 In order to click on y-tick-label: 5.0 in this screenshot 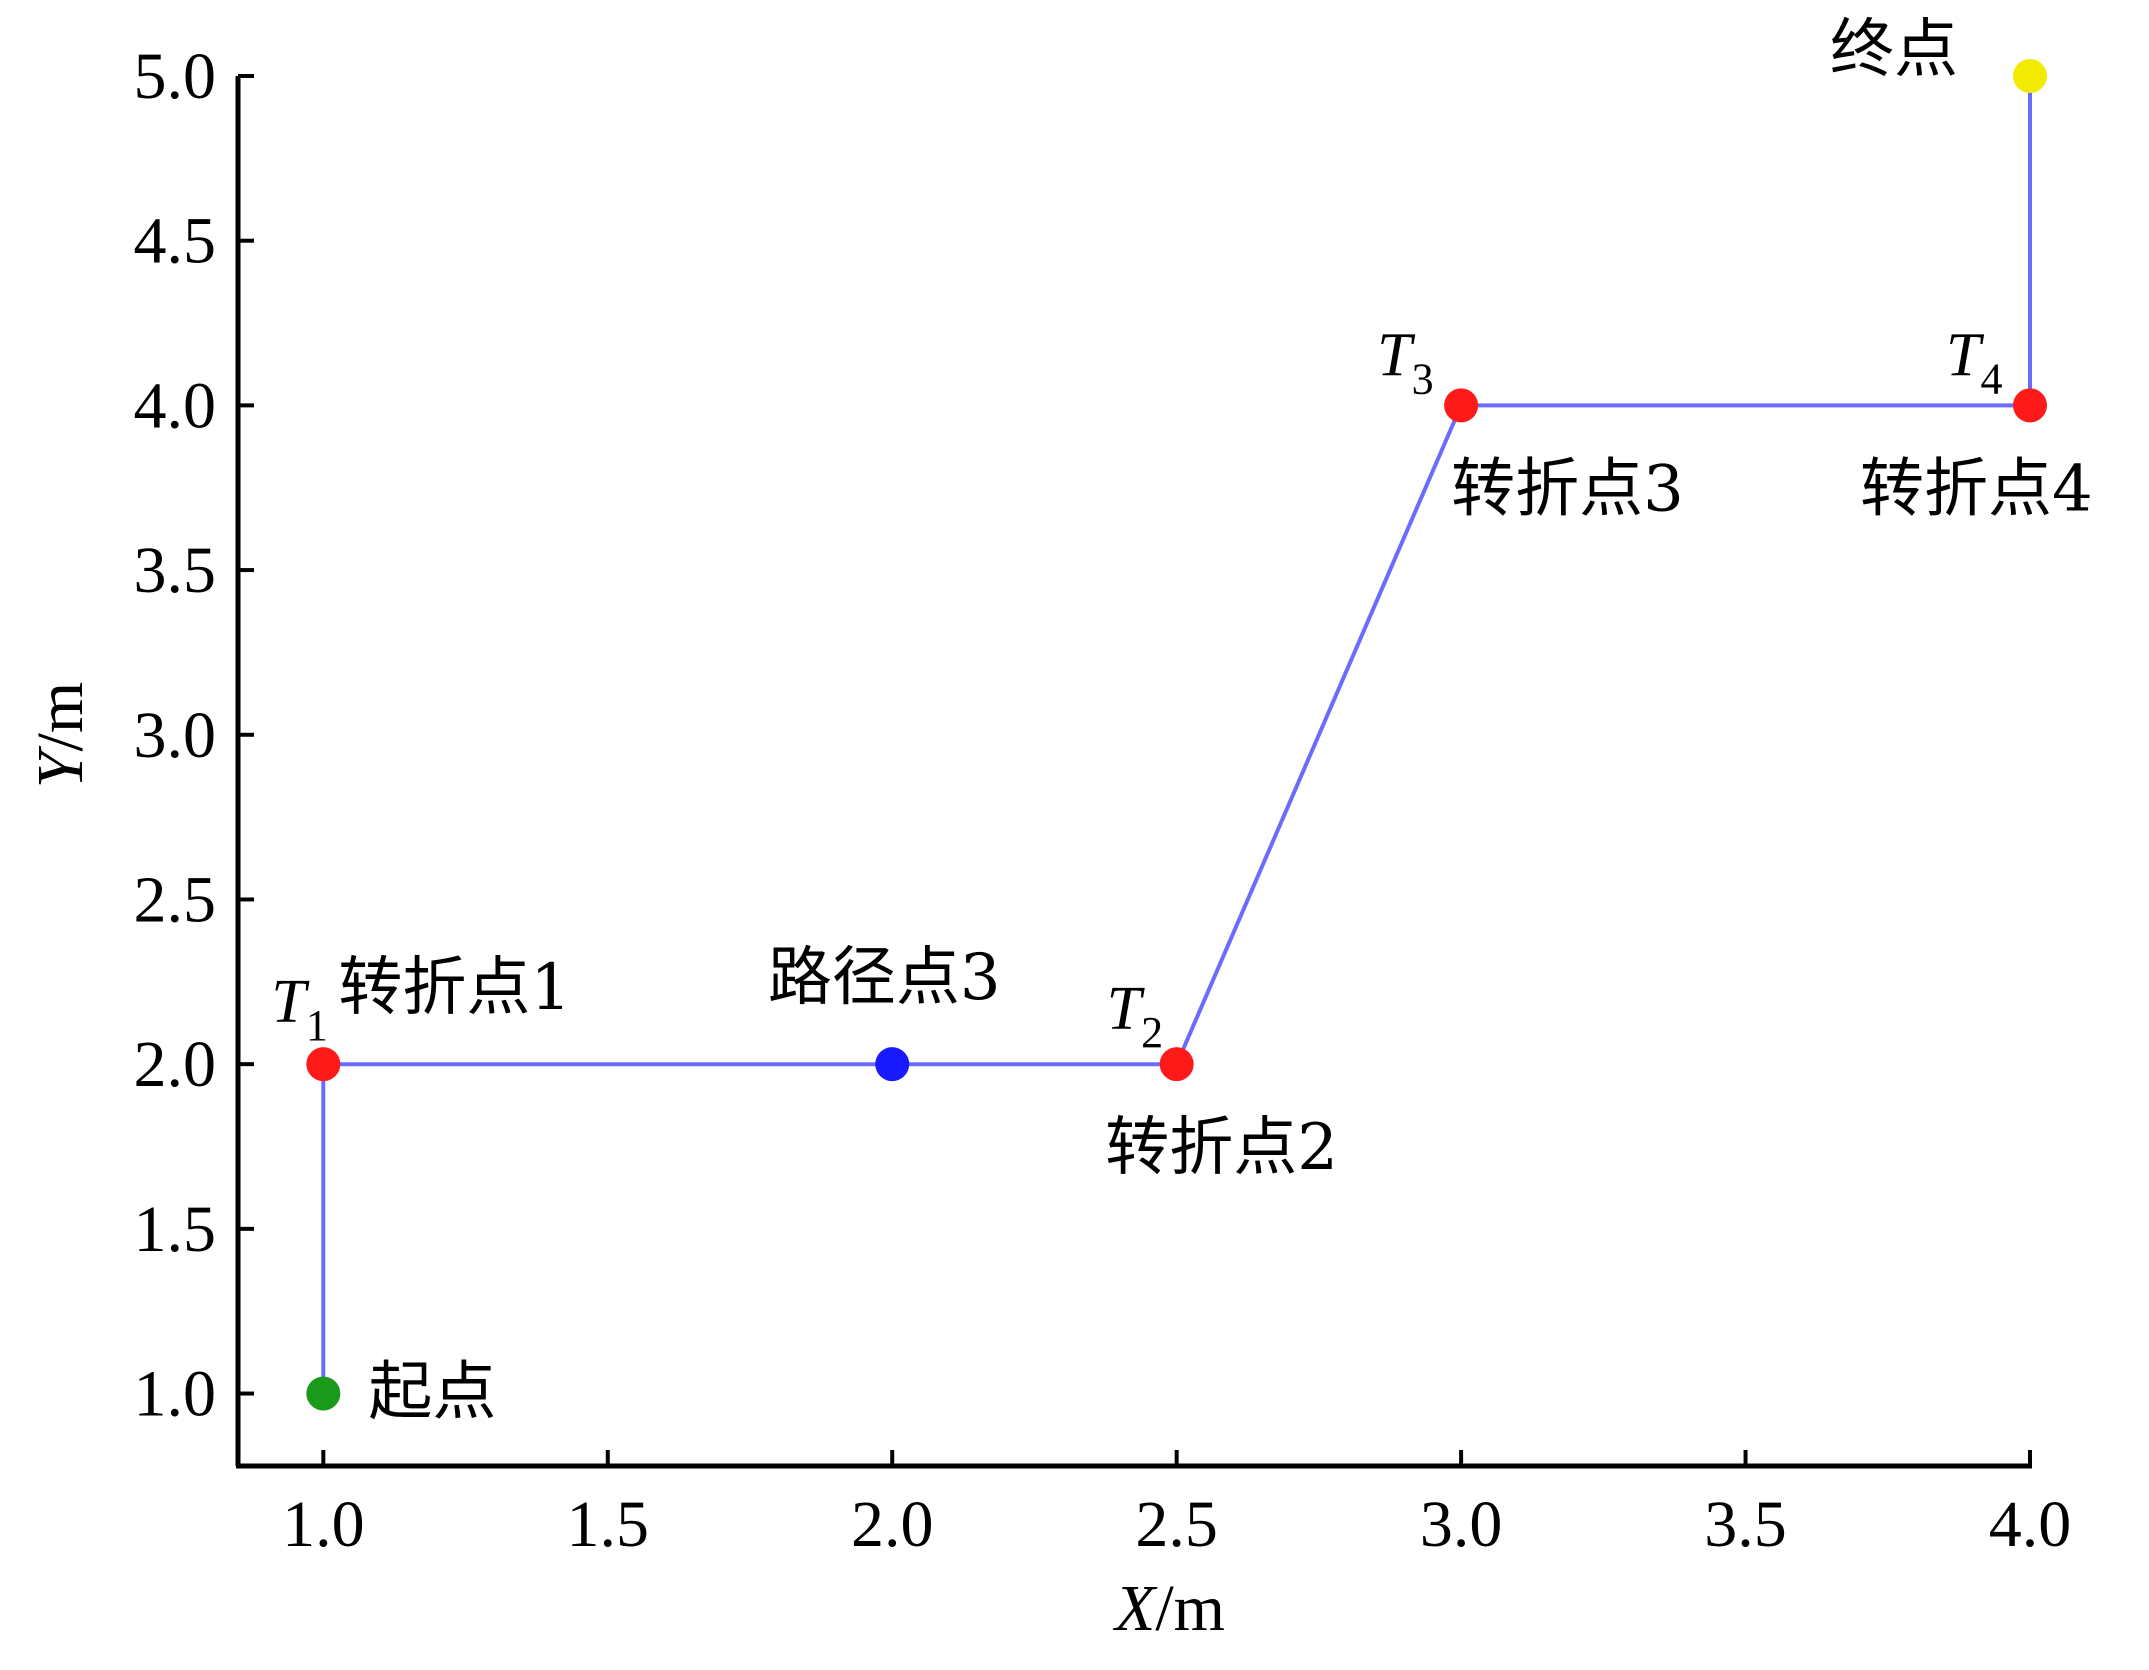, I will do `click(175, 76)`.